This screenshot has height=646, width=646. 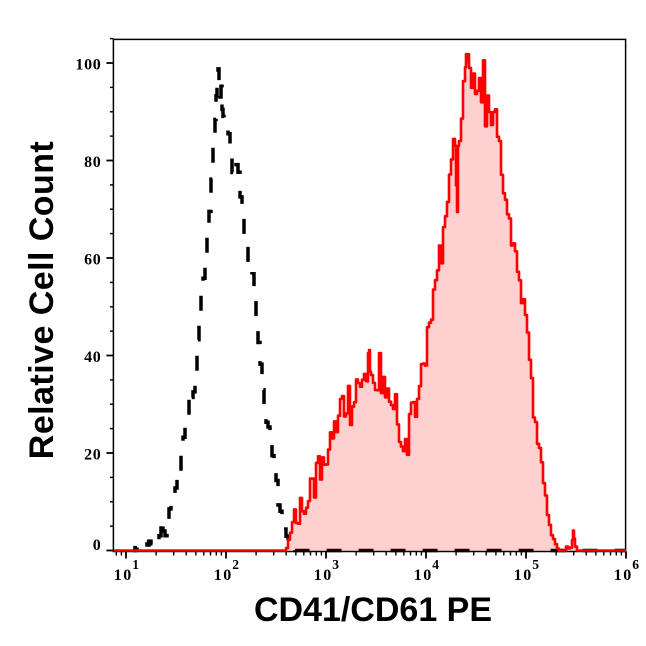 I want to click on svg-text: 4, so click(x=435, y=564).